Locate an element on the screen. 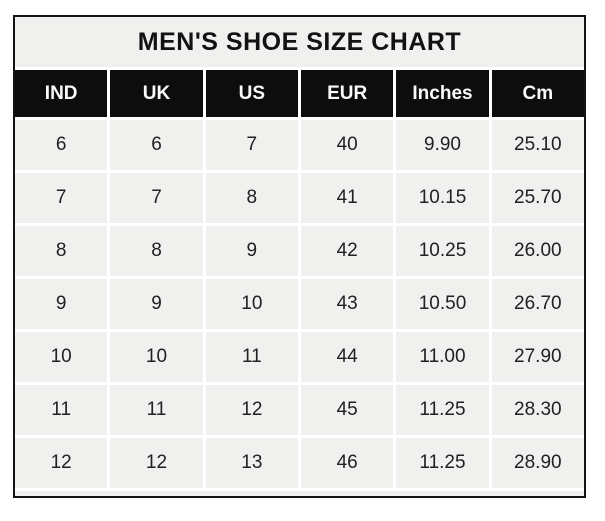 The image size is (605, 521). table-cell: 11.00 is located at coordinates (442, 357).